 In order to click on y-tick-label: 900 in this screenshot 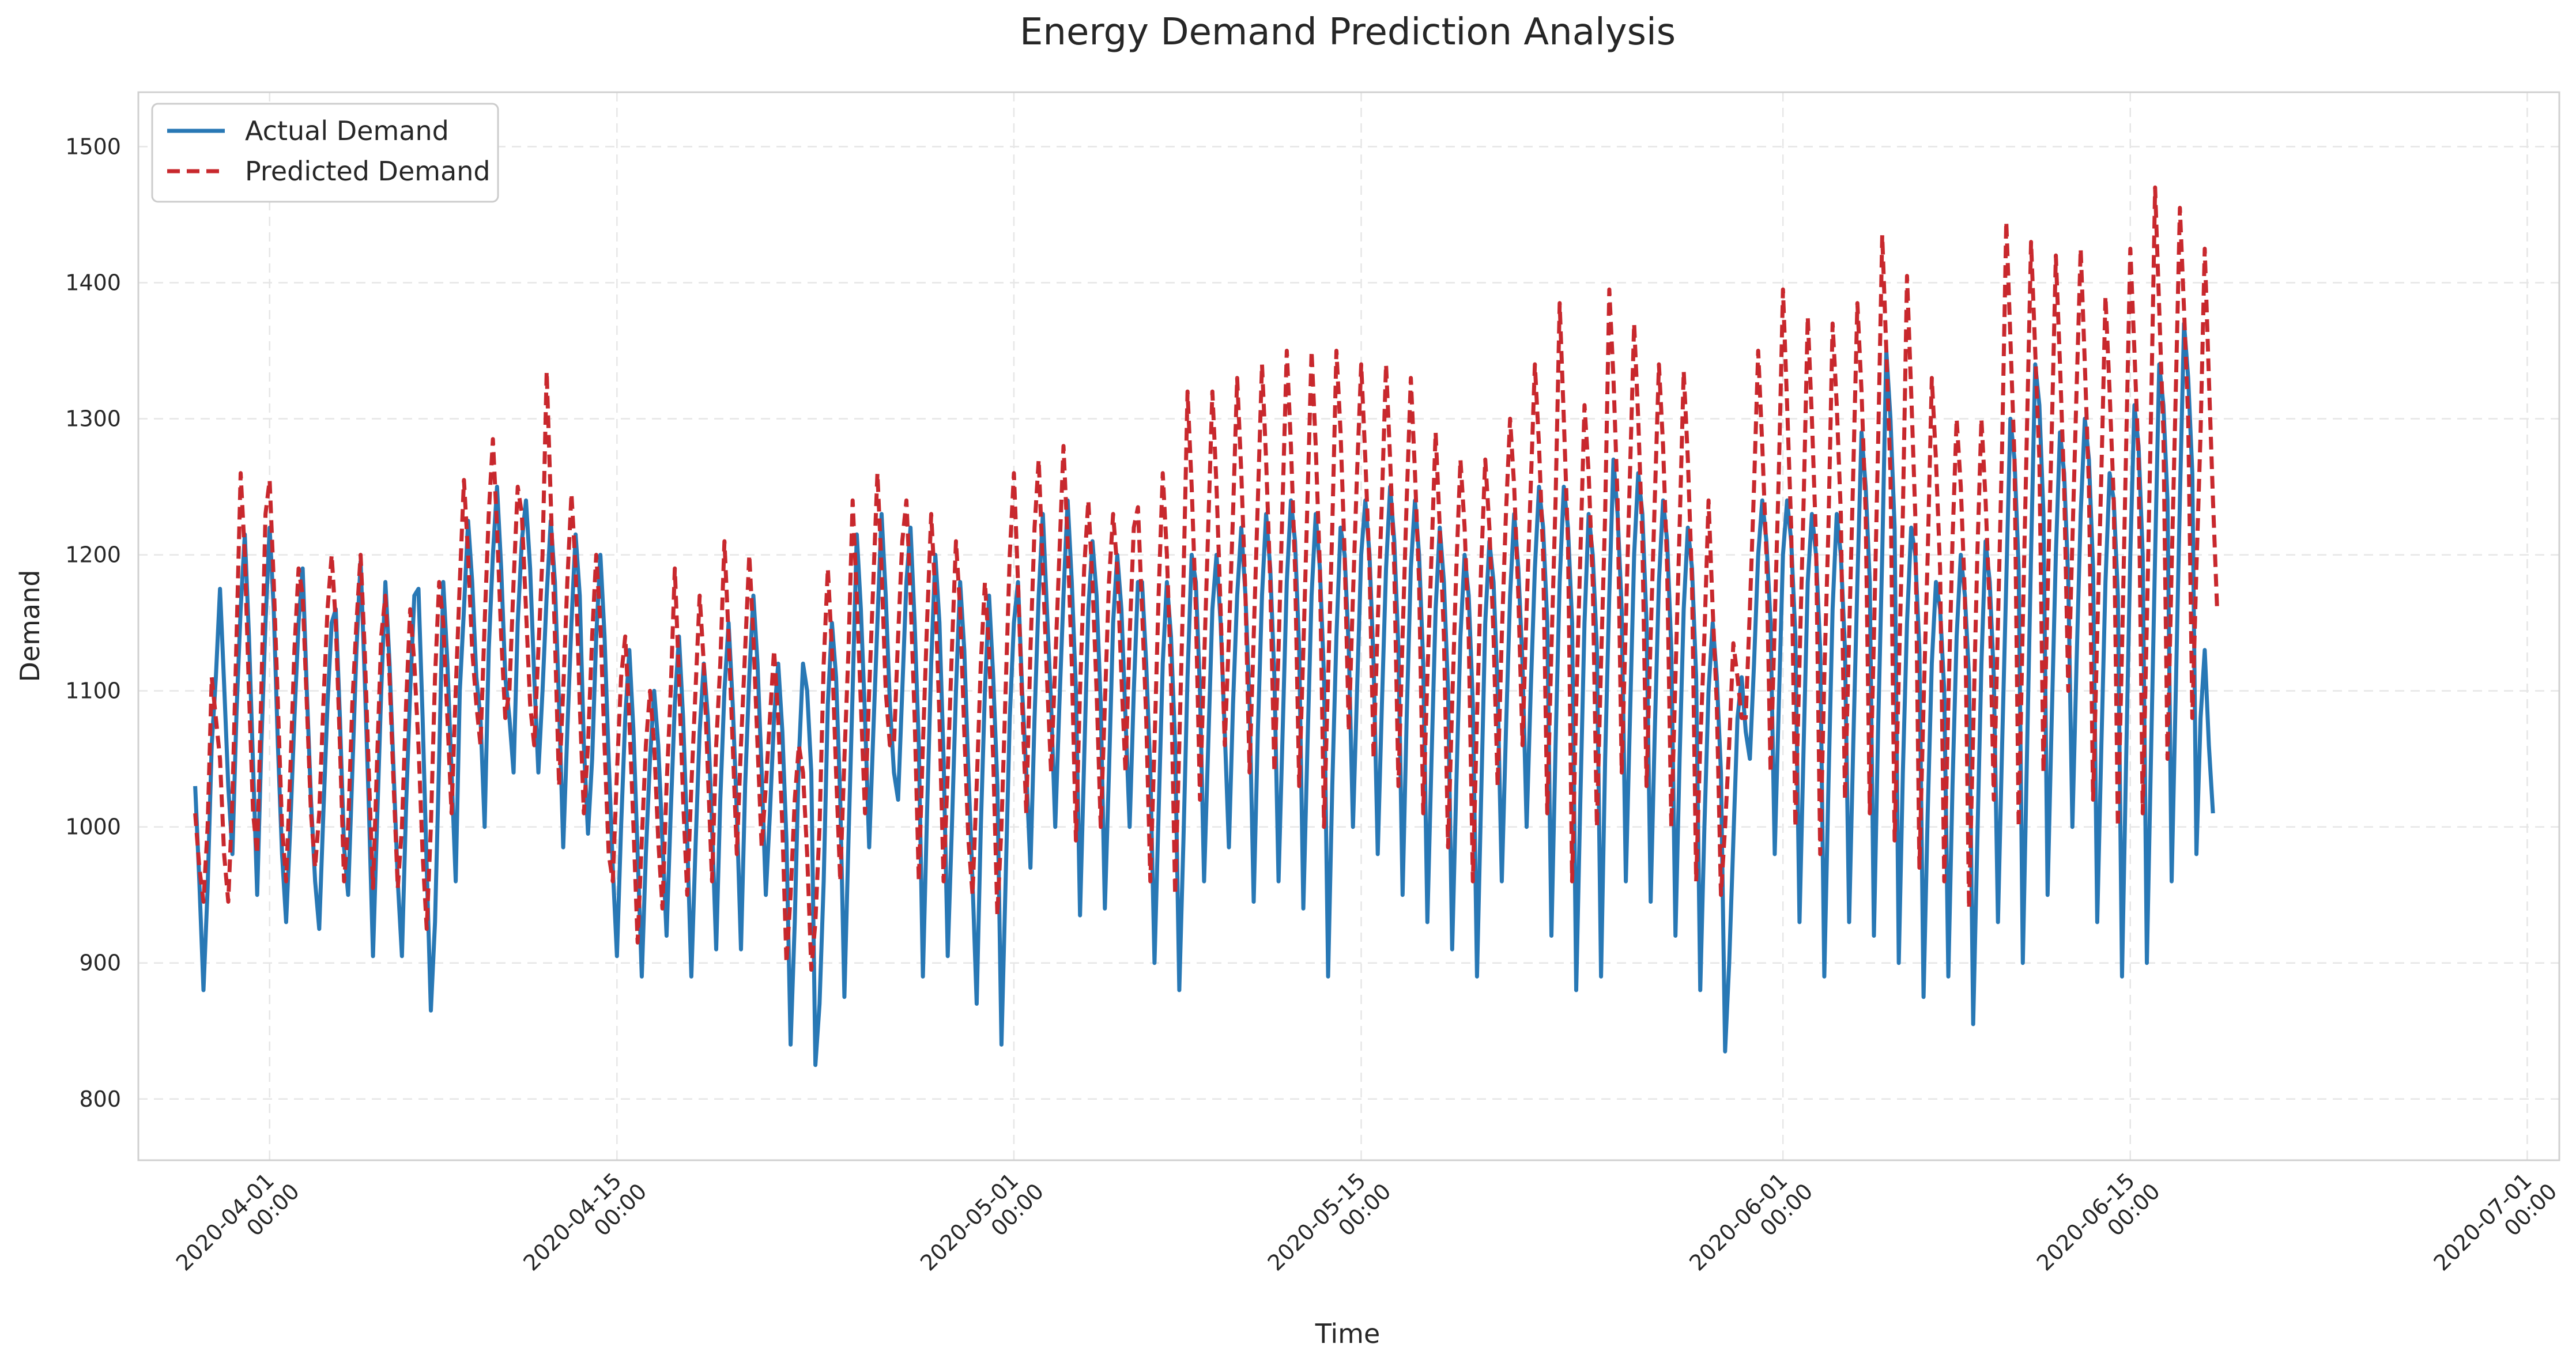, I will do `click(100, 963)`.